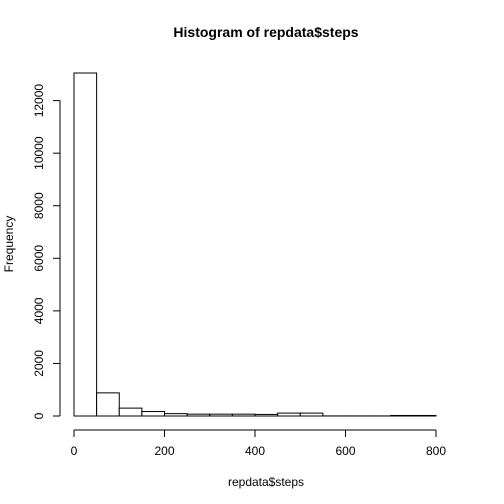 The width and height of the screenshot is (504, 504). I want to click on y-tick-label: 4000, so click(39, 310).